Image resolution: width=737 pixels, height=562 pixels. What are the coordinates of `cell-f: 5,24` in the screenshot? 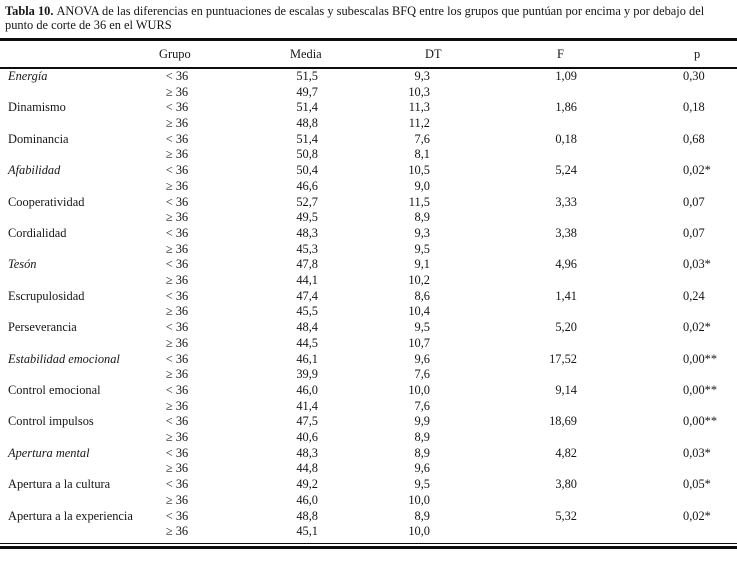 It's located at (566, 170).